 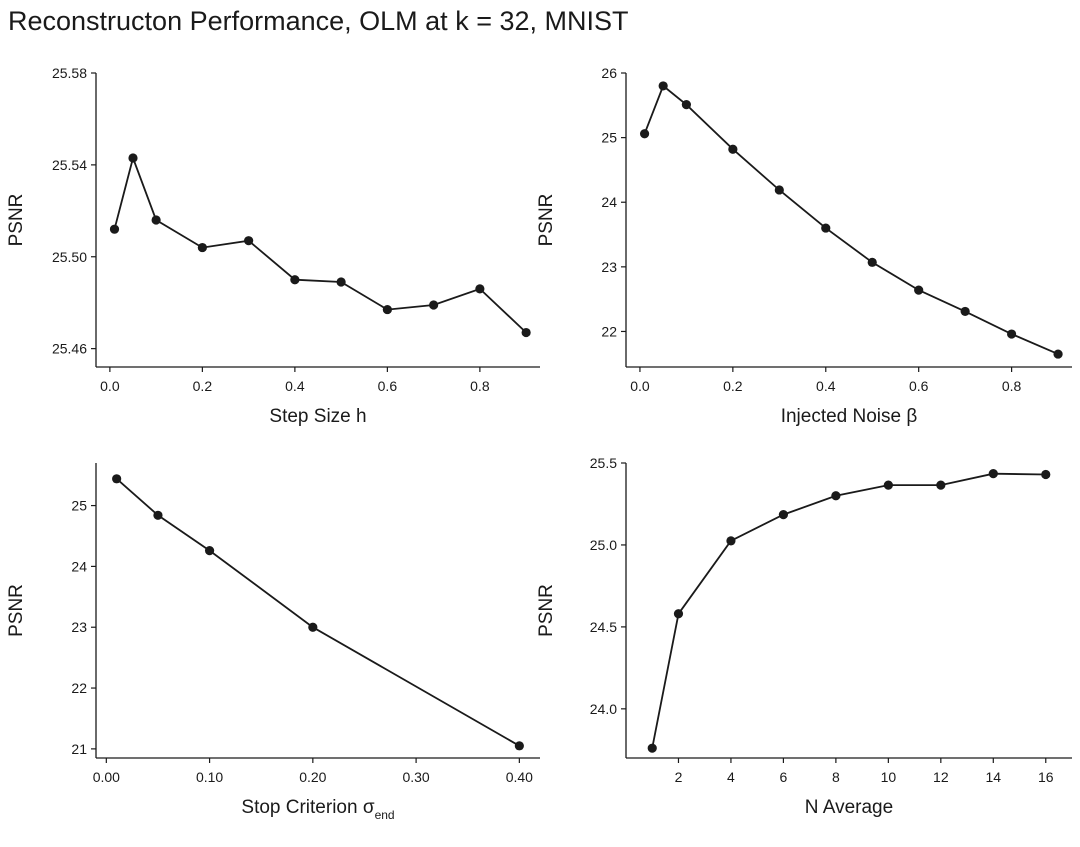 I want to click on x-tick-label: 16, so click(x=1046, y=777).